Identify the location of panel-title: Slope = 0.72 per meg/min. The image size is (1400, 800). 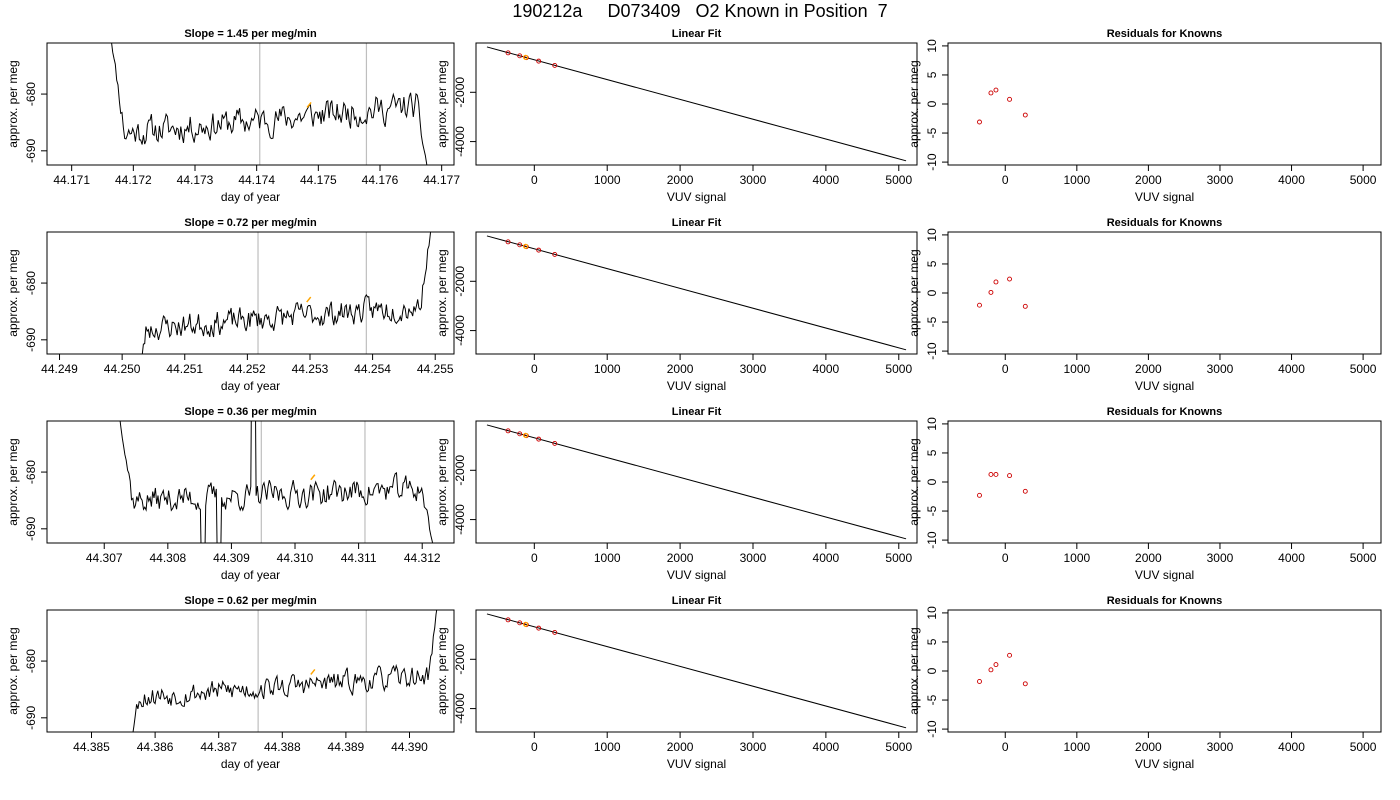
(250, 223).